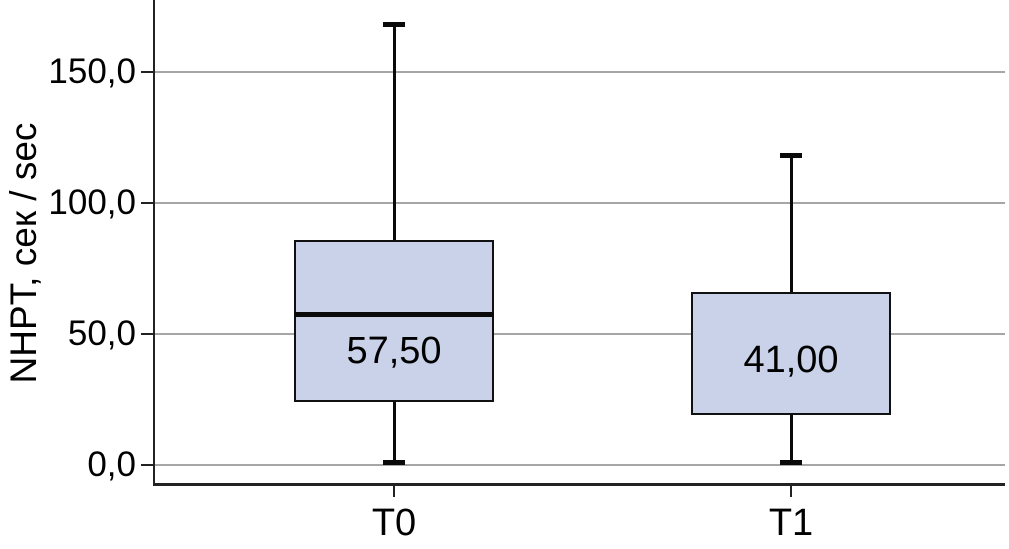  I want to click on median-value-label: 57,50, so click(394, 351).